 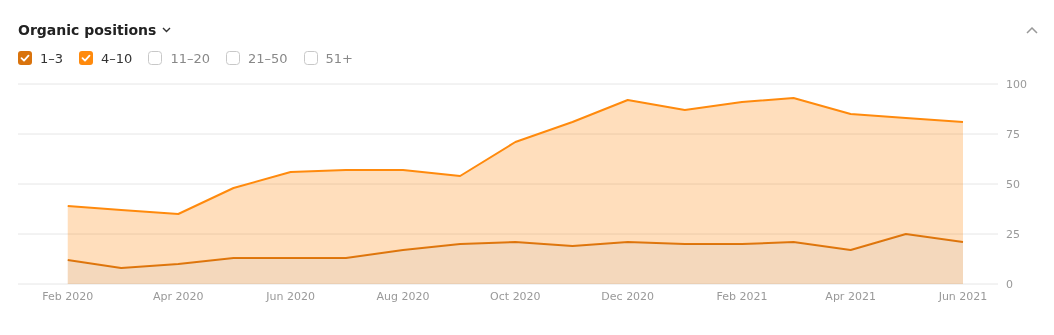 I want to click on legend-label: 1–3, so click(x=52, y=58).